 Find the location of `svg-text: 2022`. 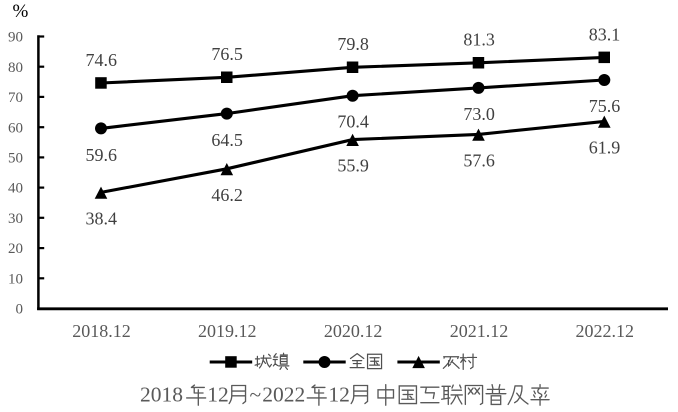

svg-text: 2022 is located at coordinates (283, 395).